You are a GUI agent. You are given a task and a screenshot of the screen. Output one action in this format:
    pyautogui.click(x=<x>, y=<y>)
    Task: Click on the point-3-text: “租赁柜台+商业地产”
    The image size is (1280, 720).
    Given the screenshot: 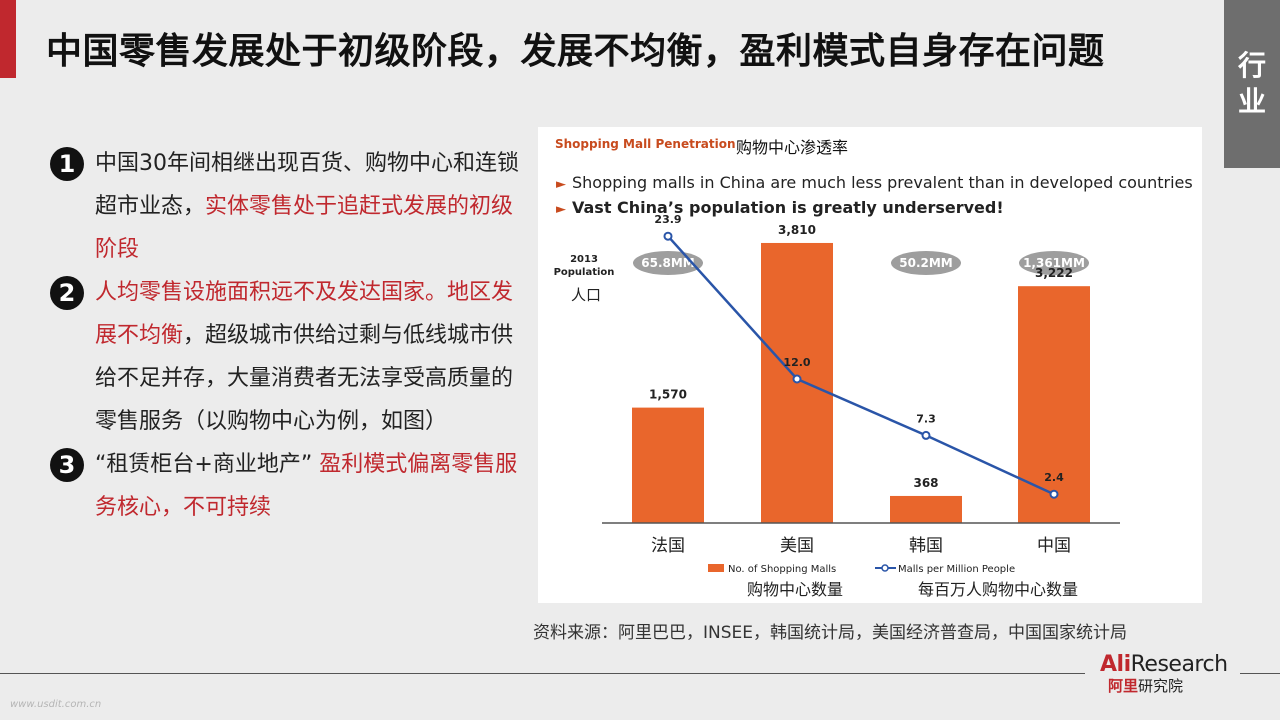 What is the action you would take?
    pyautogui.click(x=204, y=464)
    